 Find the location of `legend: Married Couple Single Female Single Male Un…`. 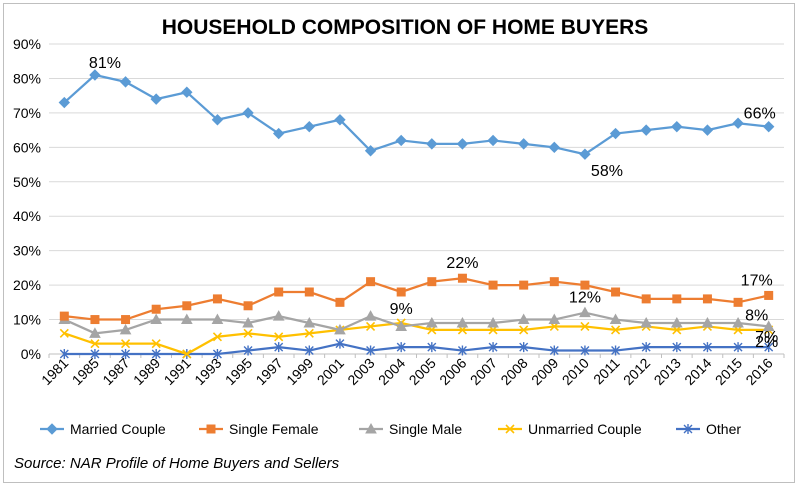

legend: Married Couple Single Female Single Male Un… is located at coordinates (390, 429).